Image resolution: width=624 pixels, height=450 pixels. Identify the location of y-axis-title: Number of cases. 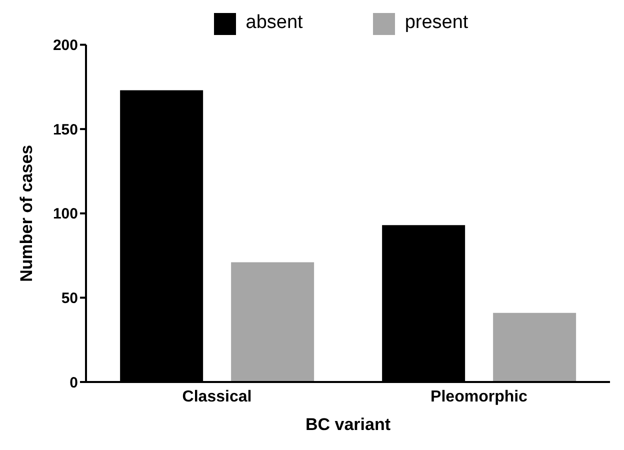
(26, 213).